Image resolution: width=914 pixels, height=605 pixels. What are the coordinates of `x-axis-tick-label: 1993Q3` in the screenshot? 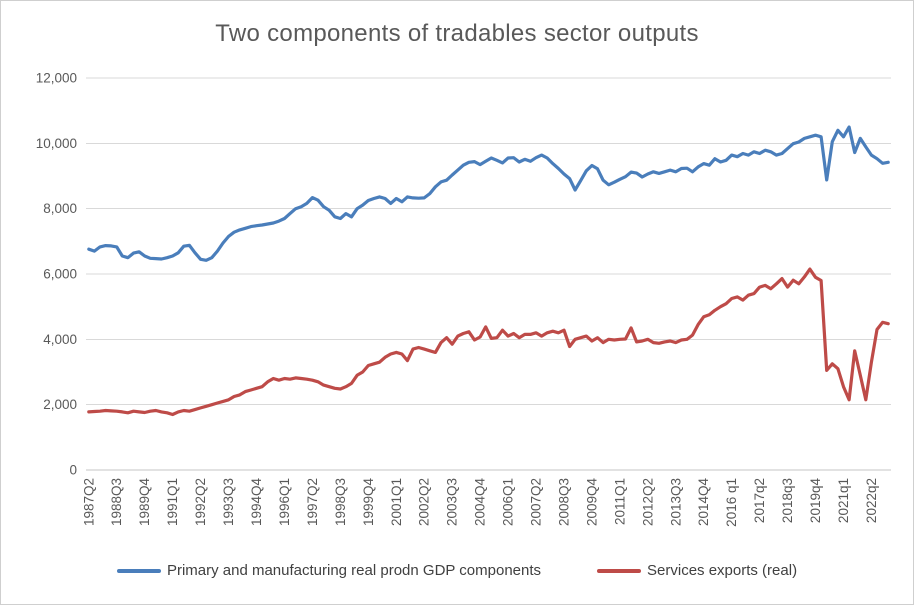 It's located at (228, 502).